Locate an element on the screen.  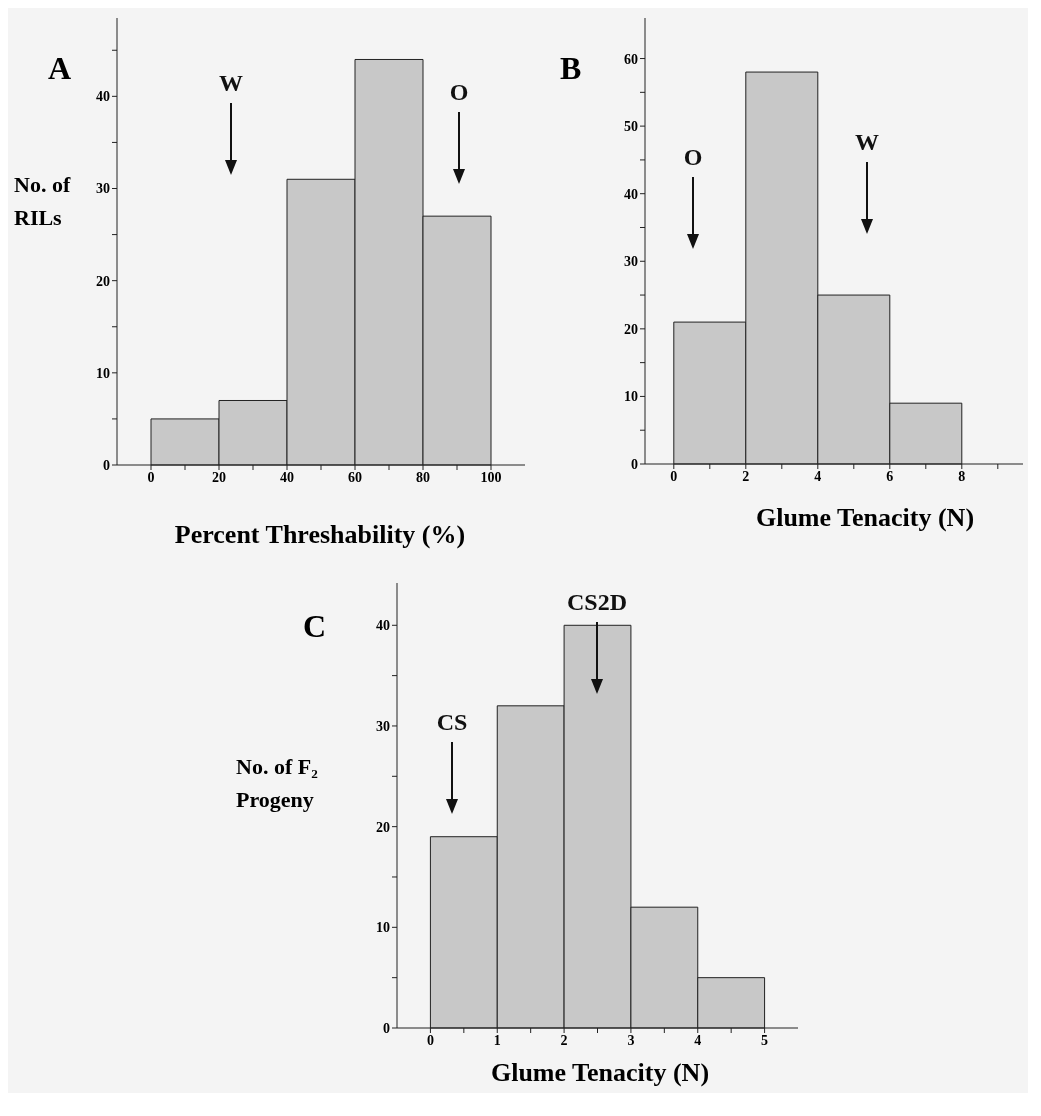
text: B is located at coordinates (571, 68).